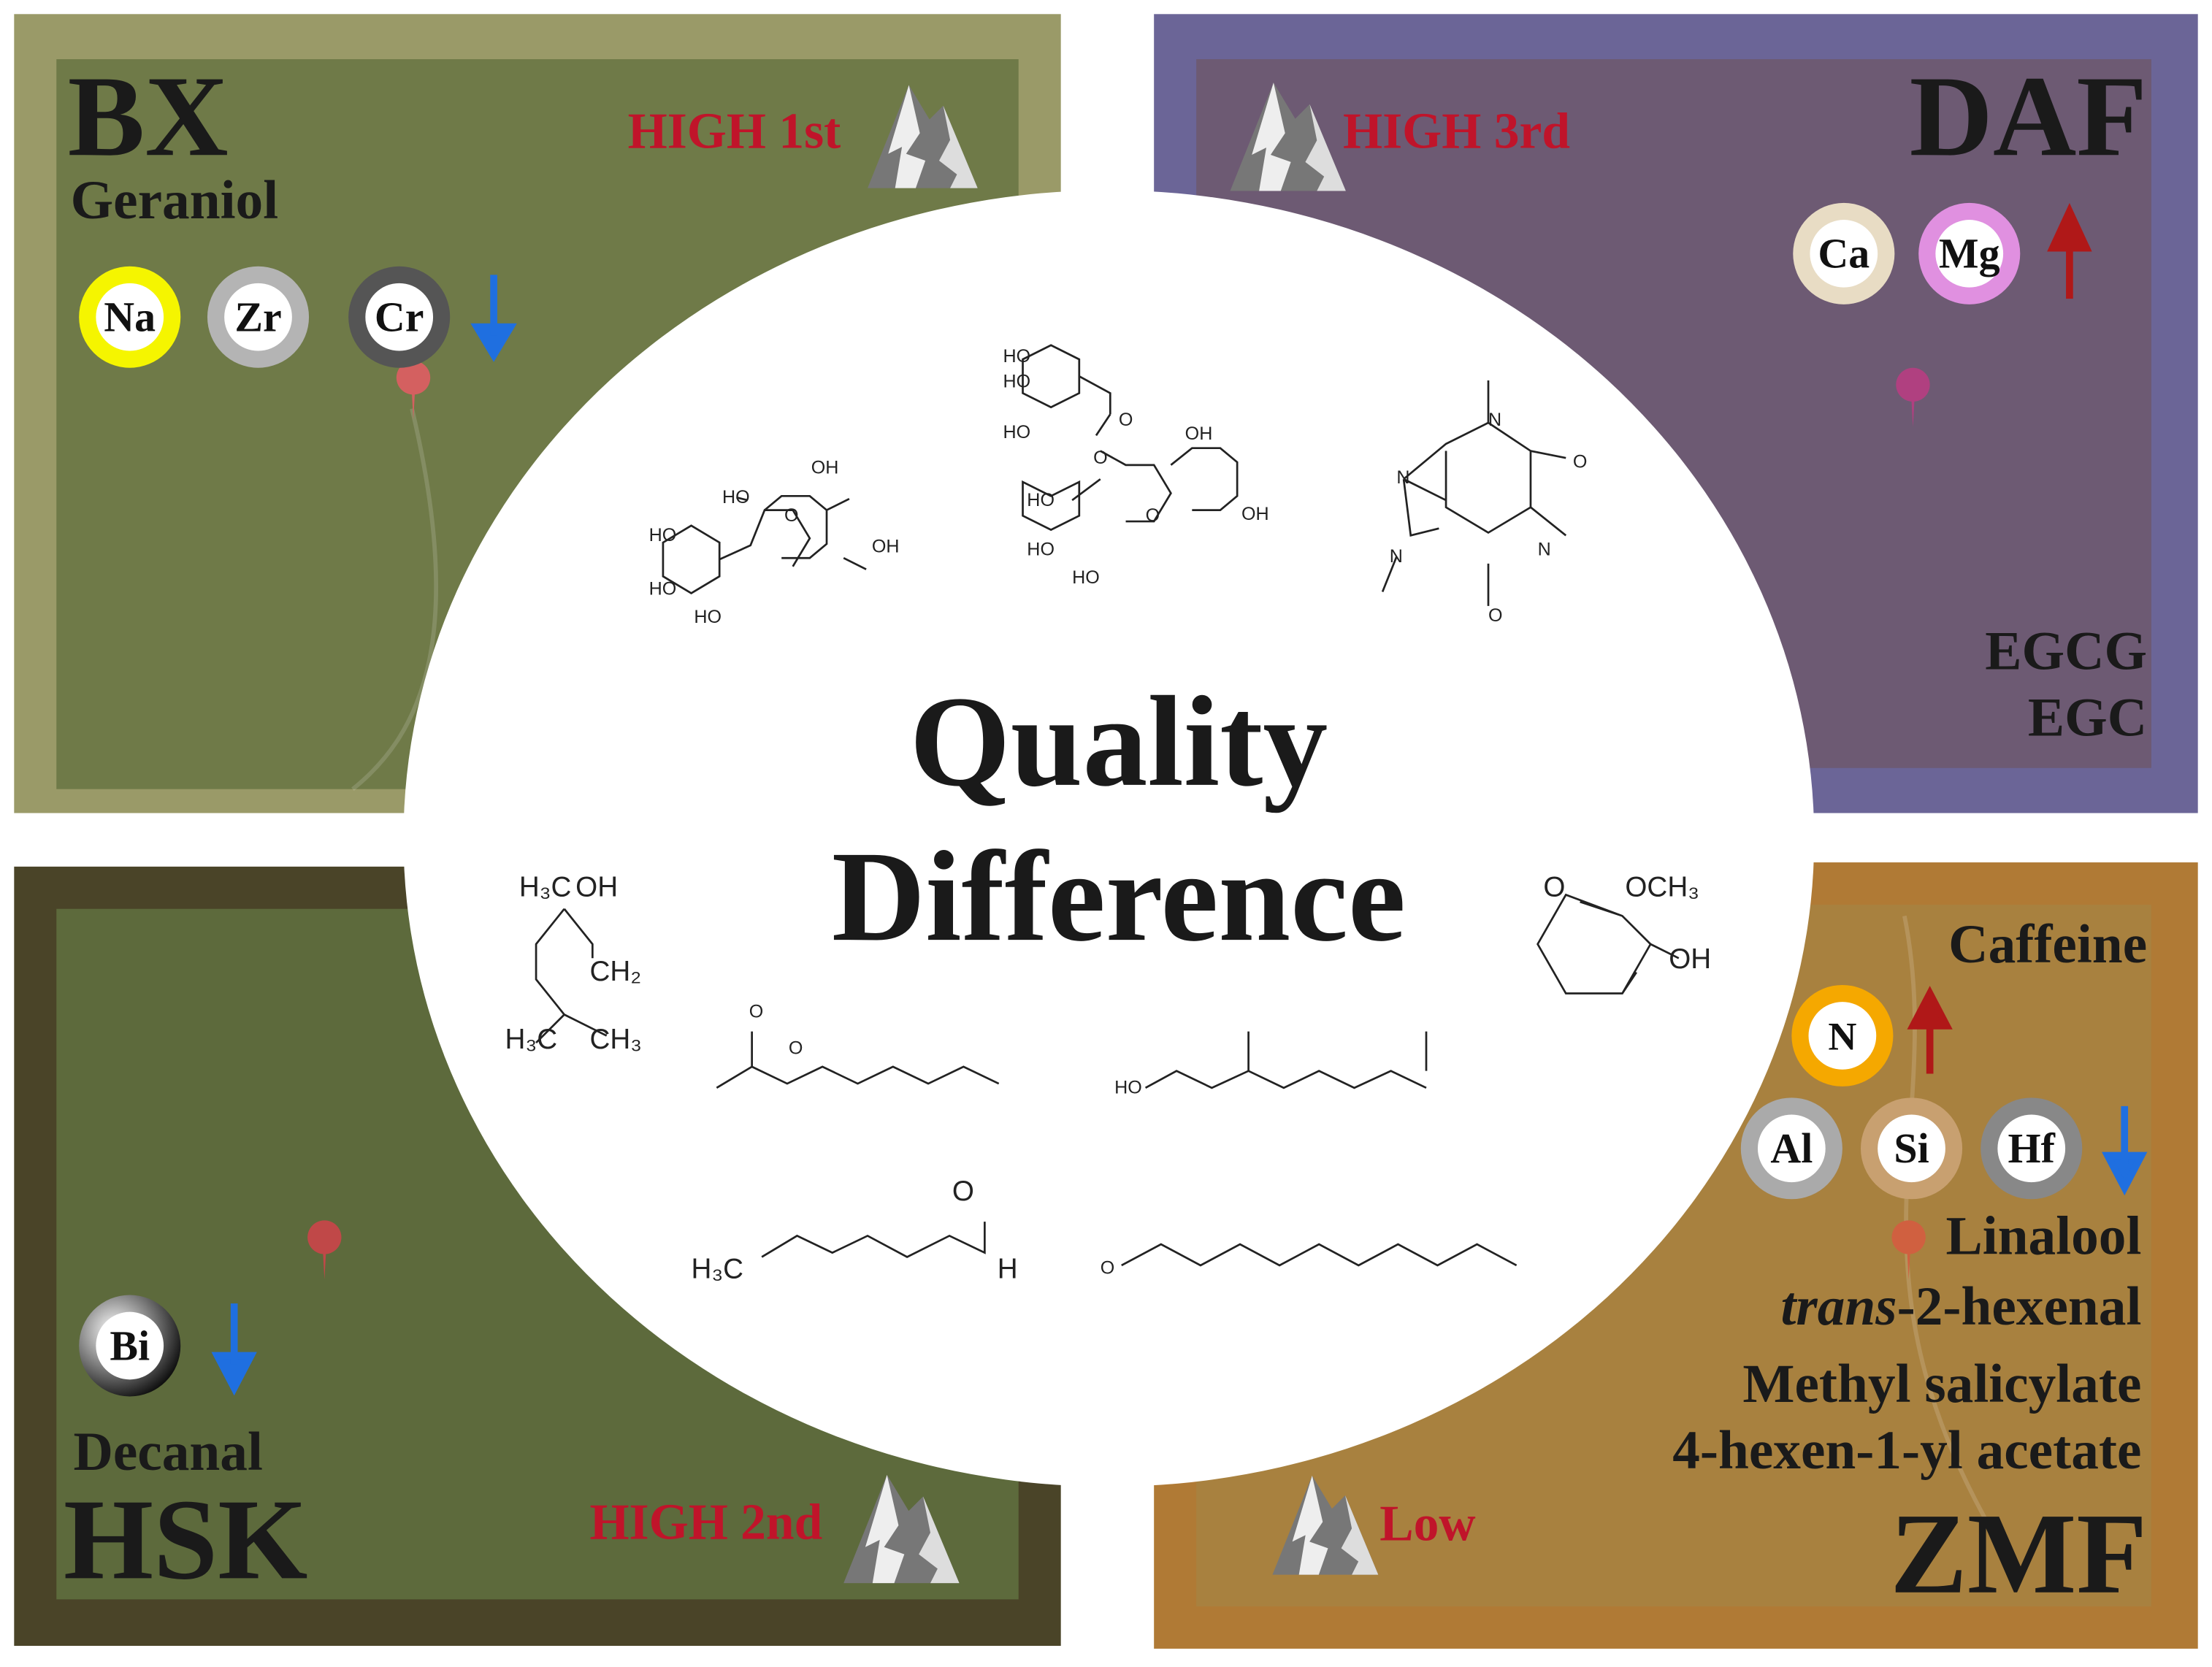 The height and width of the screenshot is (1667, 2212). I want to click on compound: trans-2-hexenal, so click(1960, 1306).